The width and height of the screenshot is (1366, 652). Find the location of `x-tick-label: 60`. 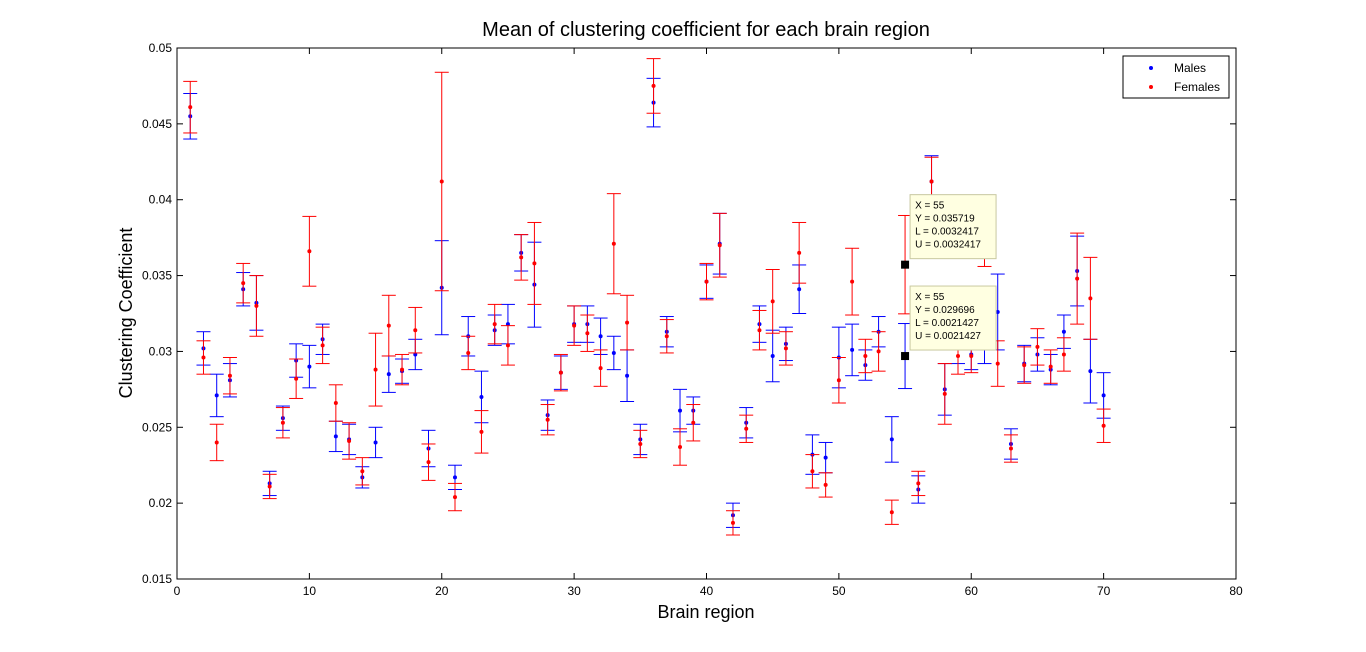

x-tick-label: 60 is located at coordinates (972, 591).